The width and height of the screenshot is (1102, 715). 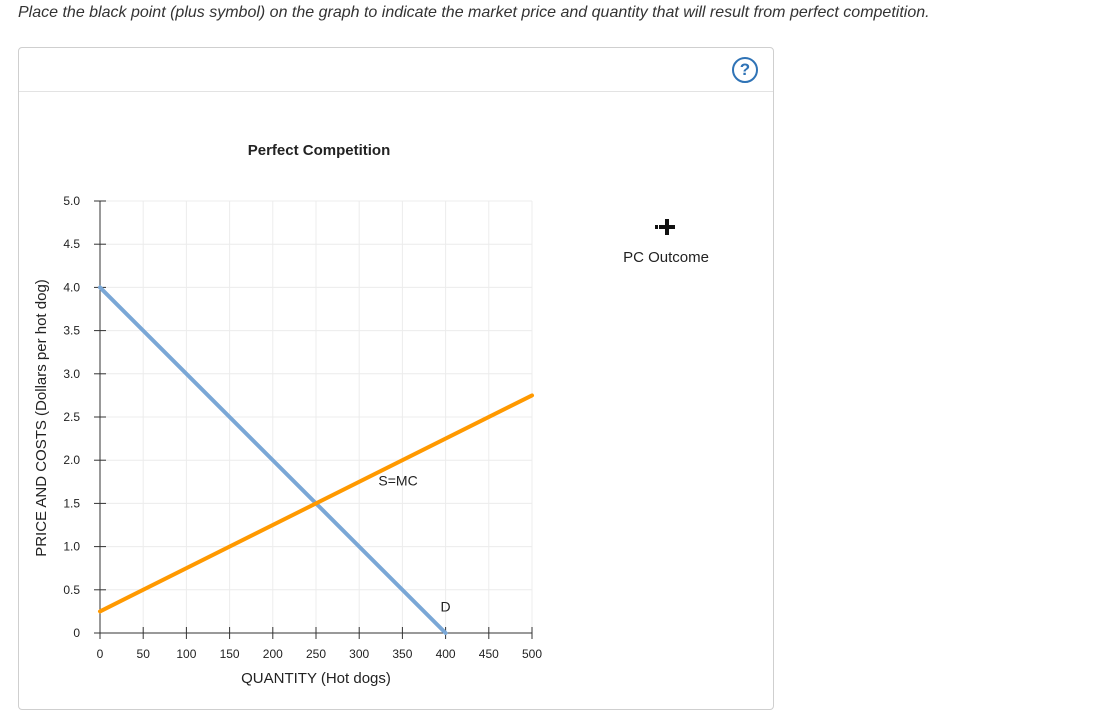 I want to click on x-tick-label: 0, so click(x=100, y=654).